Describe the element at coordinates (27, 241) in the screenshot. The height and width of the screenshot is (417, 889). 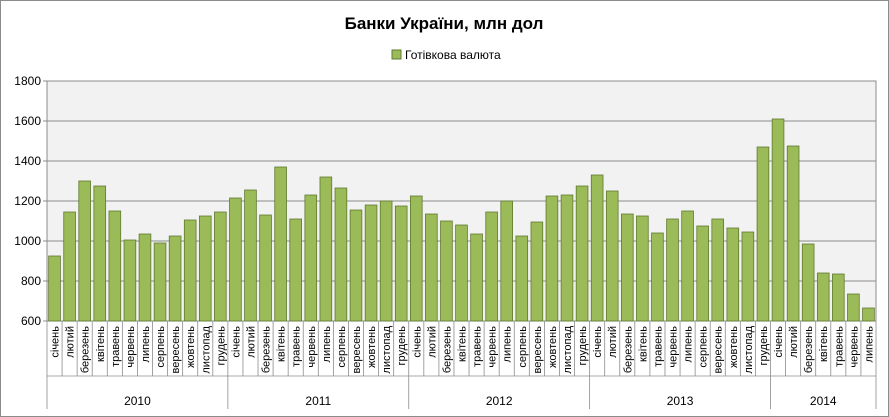
I see `y-tick-label: 1000` at that location.